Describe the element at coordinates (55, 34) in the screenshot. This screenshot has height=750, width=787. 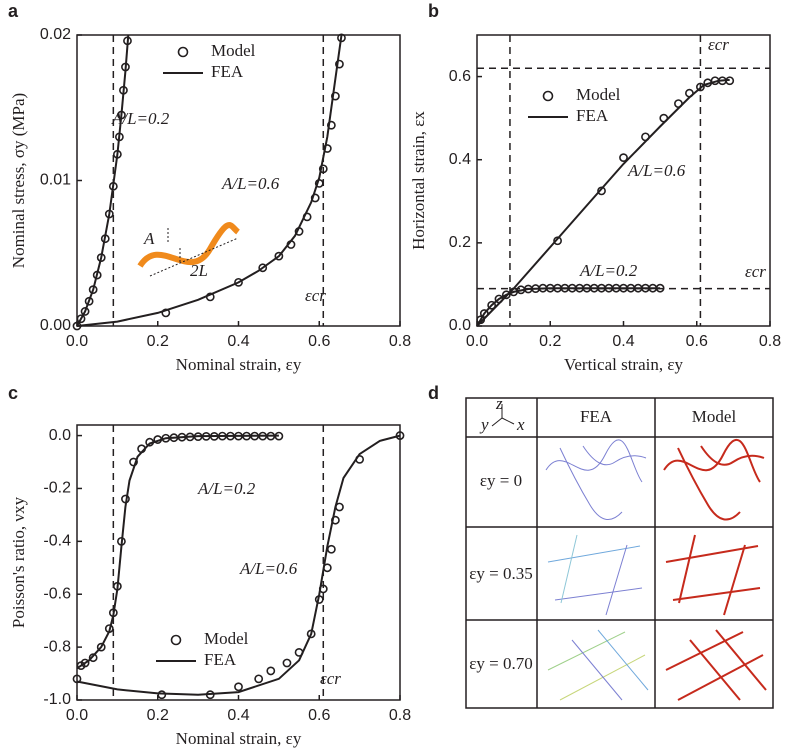
I see `y-tick-label: 0.02` at that location.